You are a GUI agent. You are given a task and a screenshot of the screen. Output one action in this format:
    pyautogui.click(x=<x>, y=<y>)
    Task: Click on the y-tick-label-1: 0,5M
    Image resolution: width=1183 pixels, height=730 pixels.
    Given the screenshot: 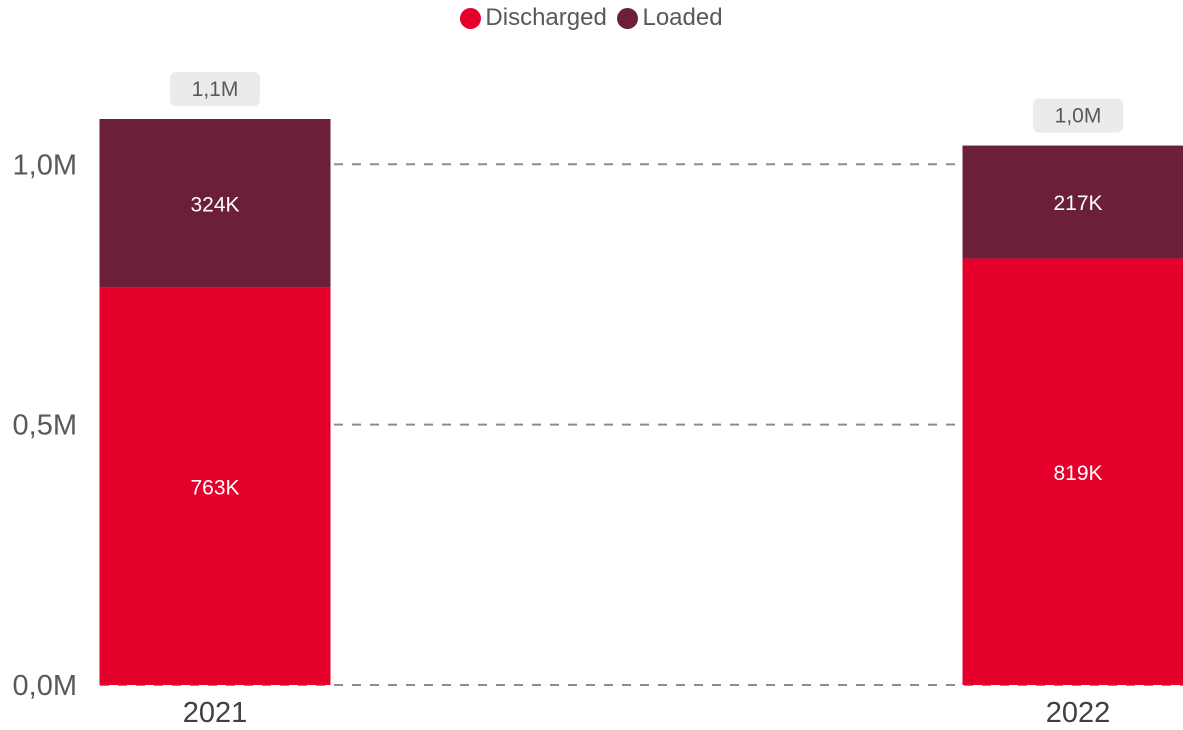 What is the action you would take?
    pyautogui.click(x=45, y=426)
    